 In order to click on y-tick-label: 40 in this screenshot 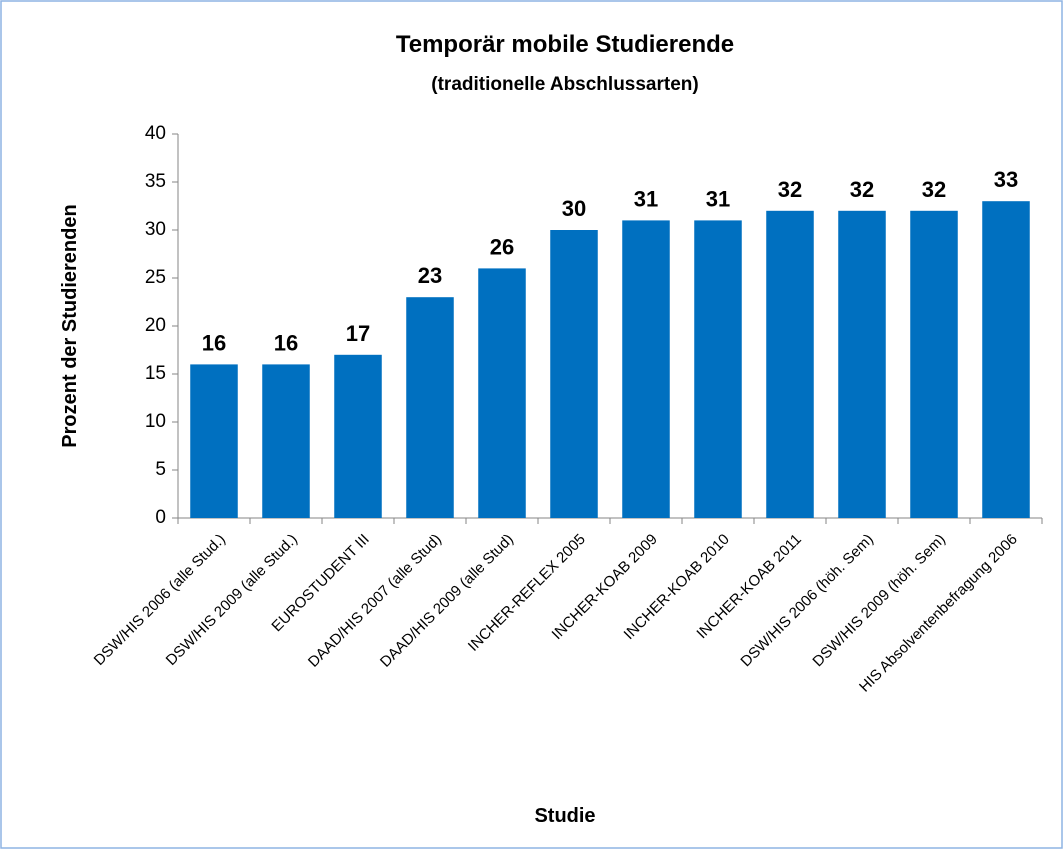, I will do `click(155, 133)`.